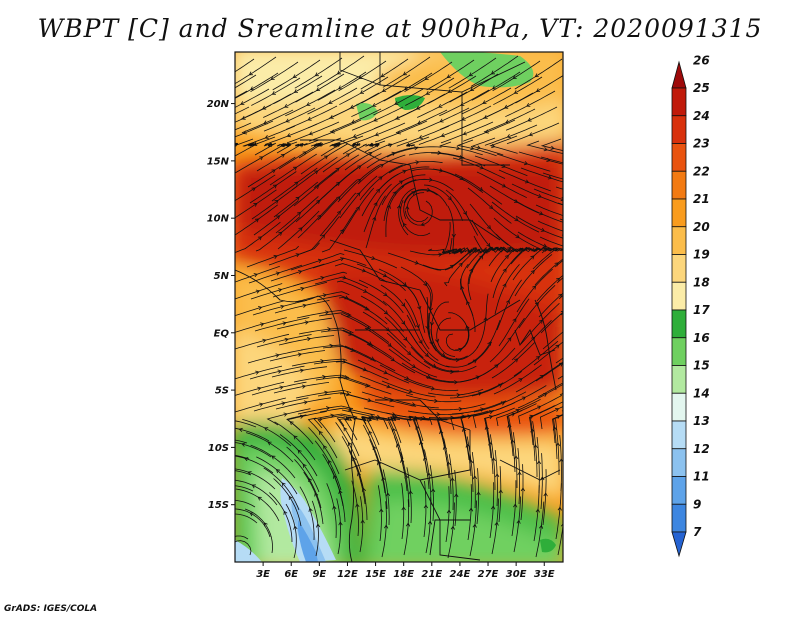 This screenshot has width=800, height=618. Describe the element at coordinates (516, 574) in the screenshot. I see `lon-tick-label: 30E` at that location.